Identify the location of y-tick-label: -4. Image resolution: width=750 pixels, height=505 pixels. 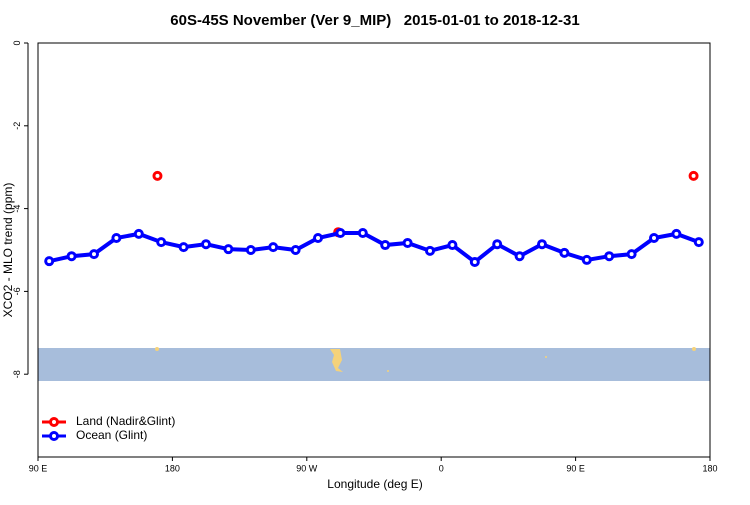
(17, 209).